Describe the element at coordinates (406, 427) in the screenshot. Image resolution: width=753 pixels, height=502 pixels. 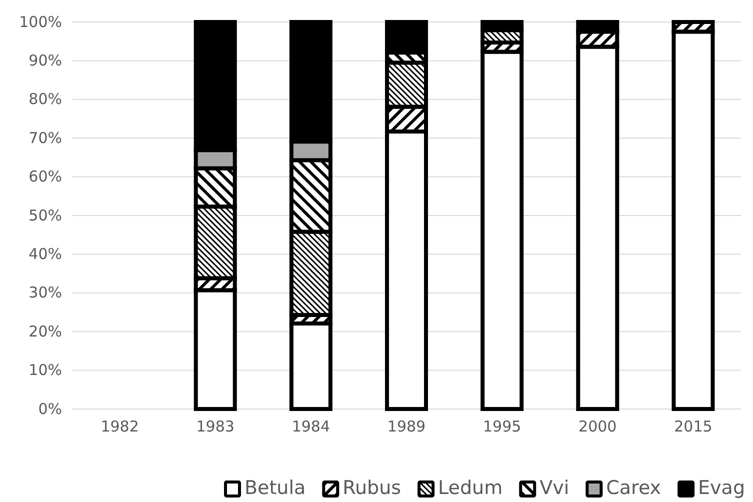
I see `x-tick-label: 1989` at that location.